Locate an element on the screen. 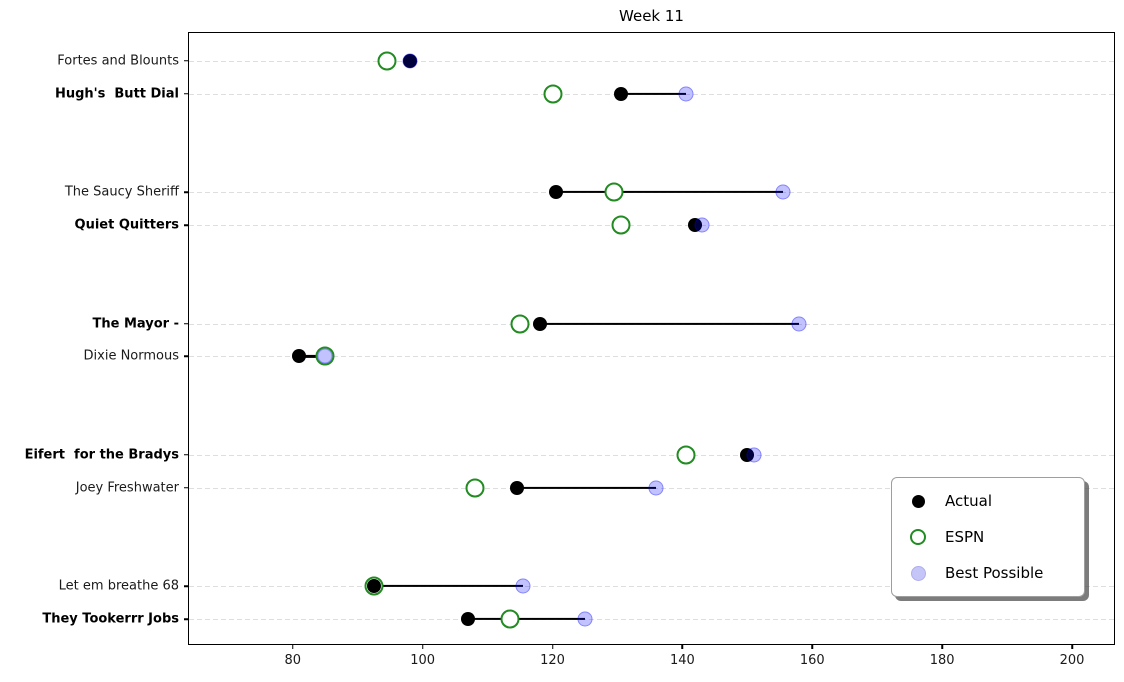 Image resolution: width=1124 pixels, height=682 pixels. team-label: The Saucy Sheriff is located at coordinates (121, 192).